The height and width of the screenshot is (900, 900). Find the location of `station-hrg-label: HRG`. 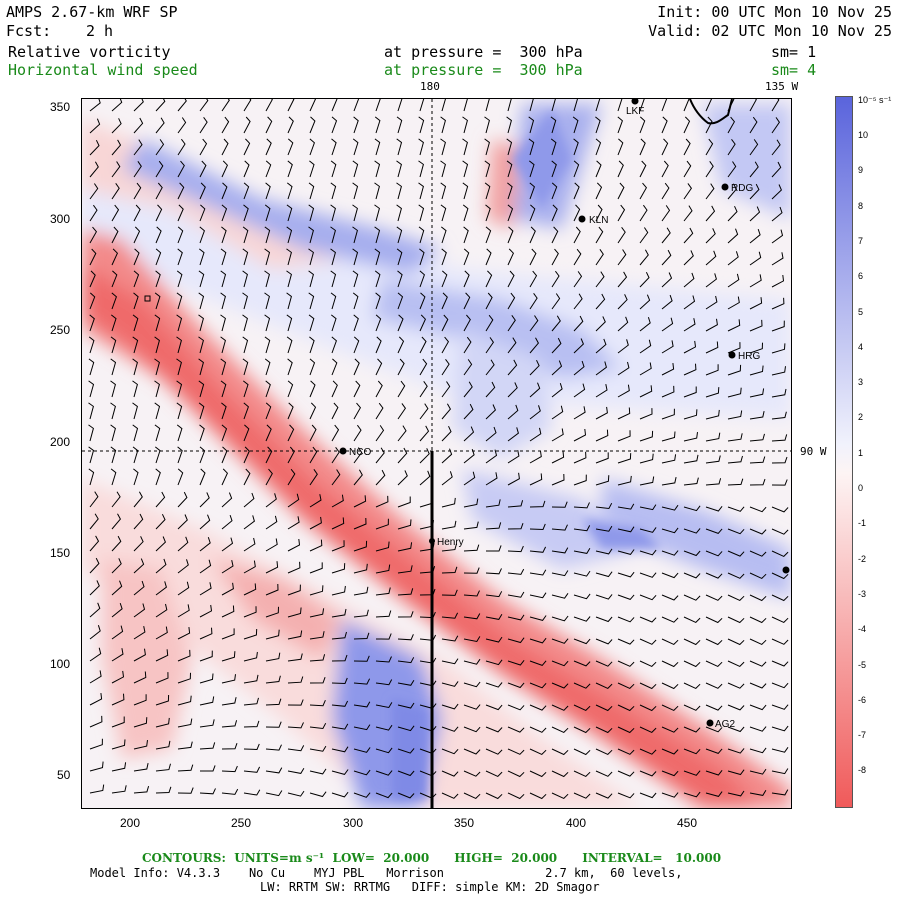

station-hrg-label: HRG is located at coordinates (749, 356).